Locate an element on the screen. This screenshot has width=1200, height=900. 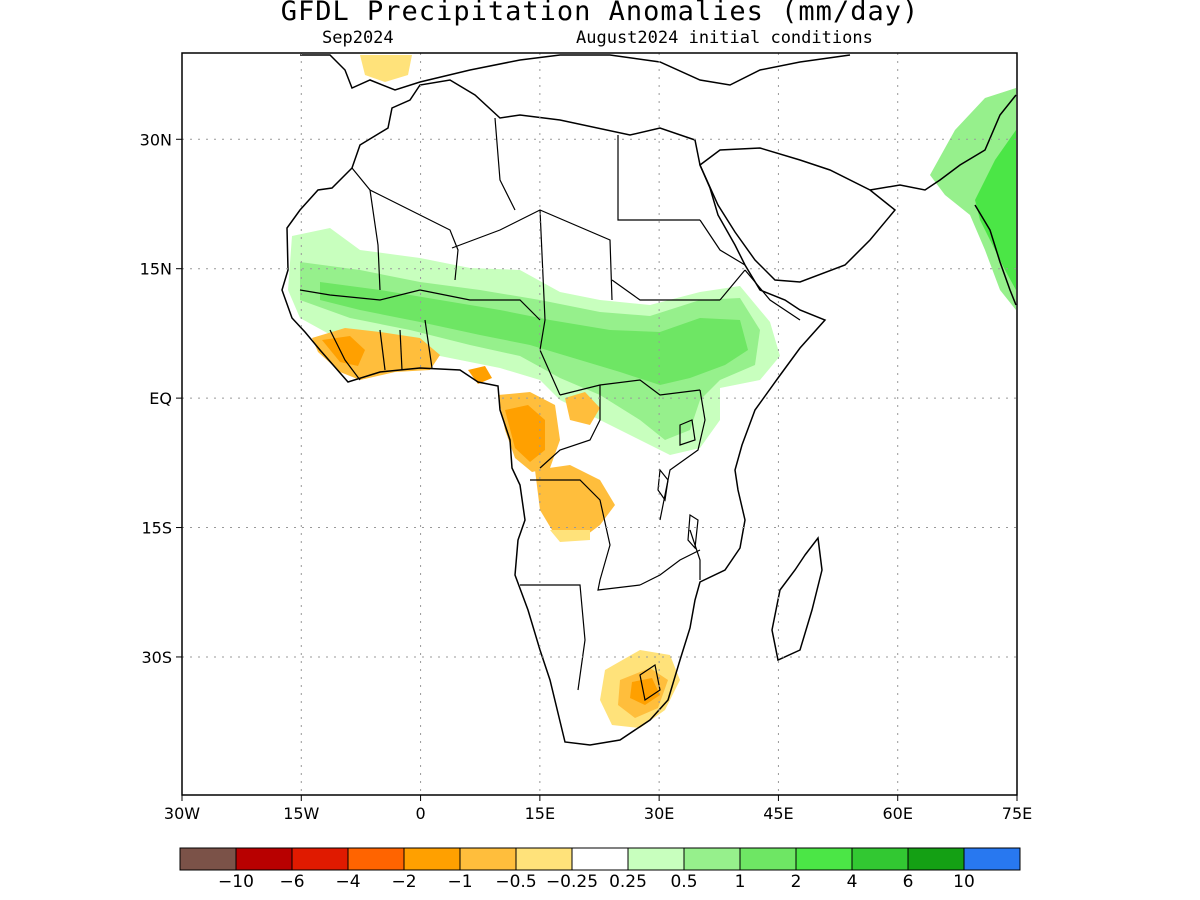
colorbar is located at coordinates (600, 859).